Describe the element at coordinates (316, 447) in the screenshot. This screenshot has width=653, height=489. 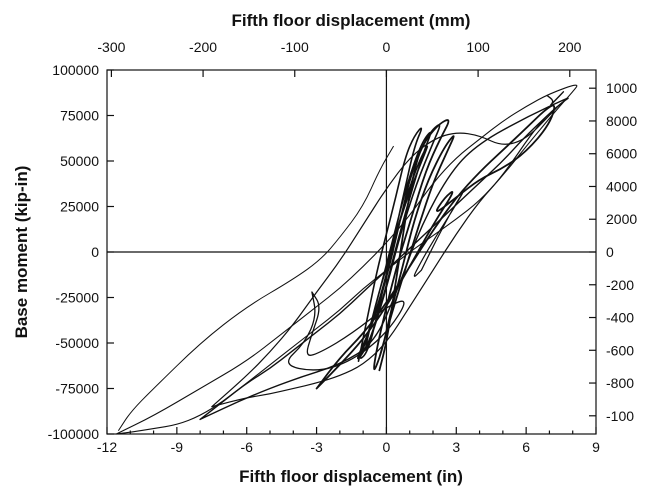
I see `x-tick-label-bottom: -3` at that location.